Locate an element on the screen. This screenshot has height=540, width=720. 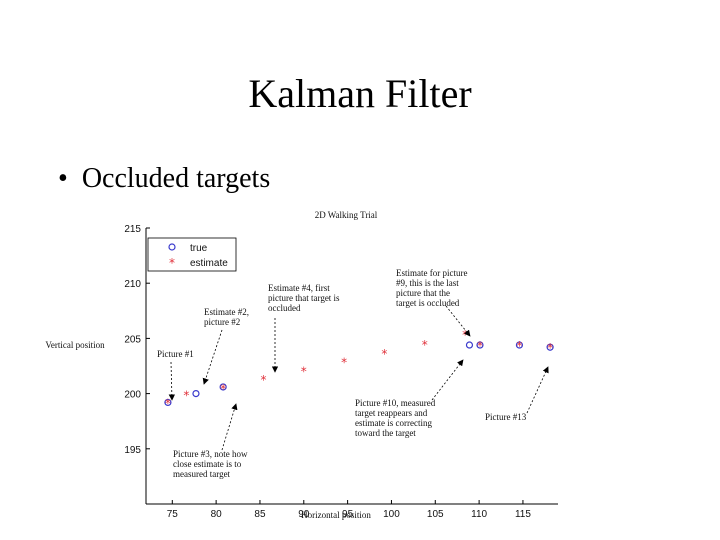
y-tick-label: 205 is located at coordinates (132, 339).